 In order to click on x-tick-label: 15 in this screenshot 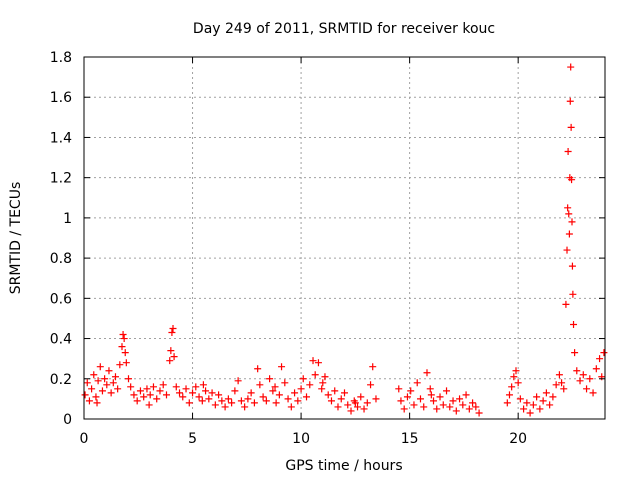, I will do `click(410, 439)`.